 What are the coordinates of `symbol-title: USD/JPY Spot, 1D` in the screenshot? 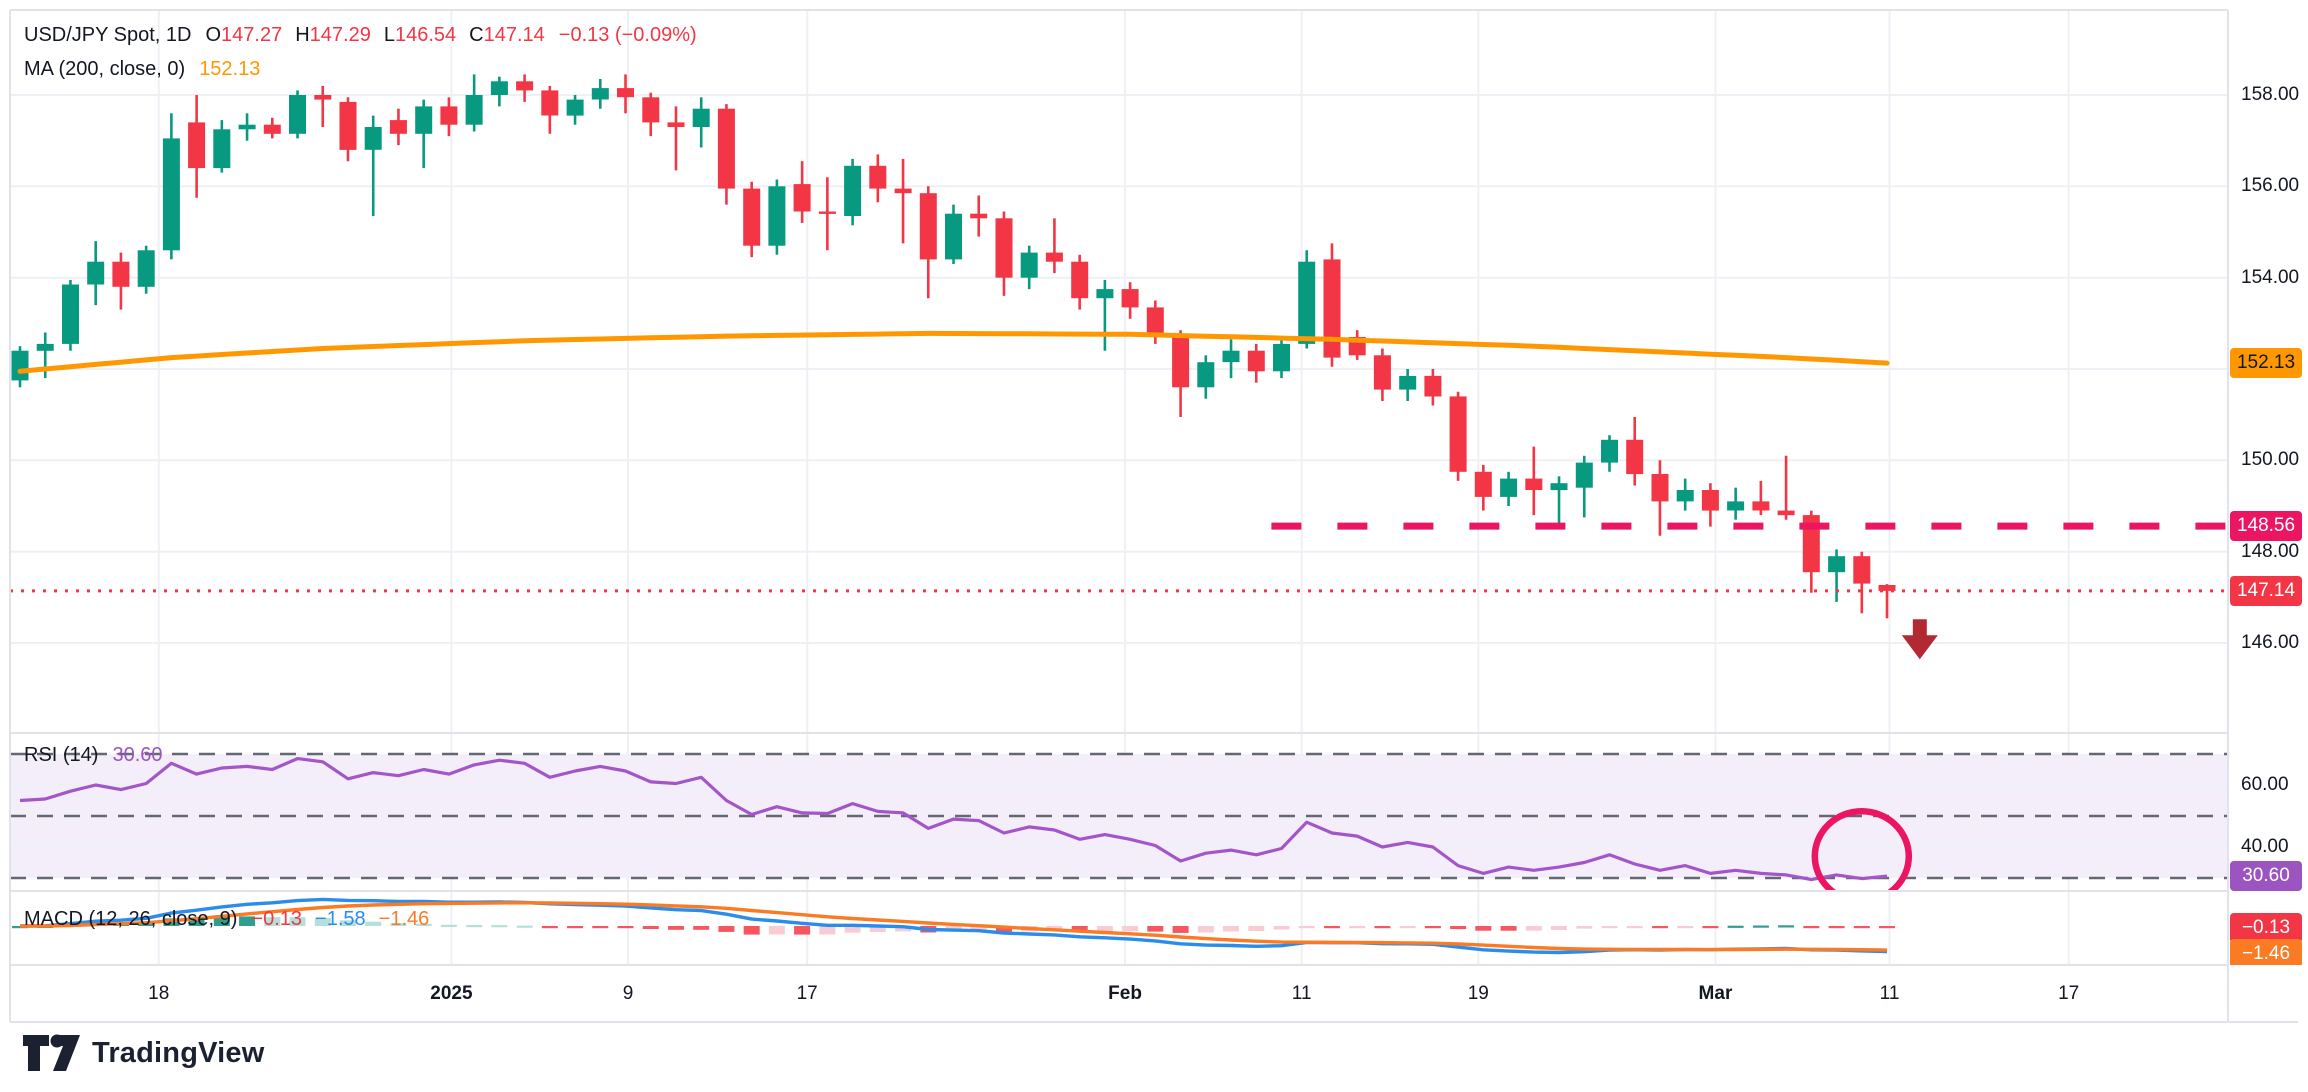 It's located at (108, 35).